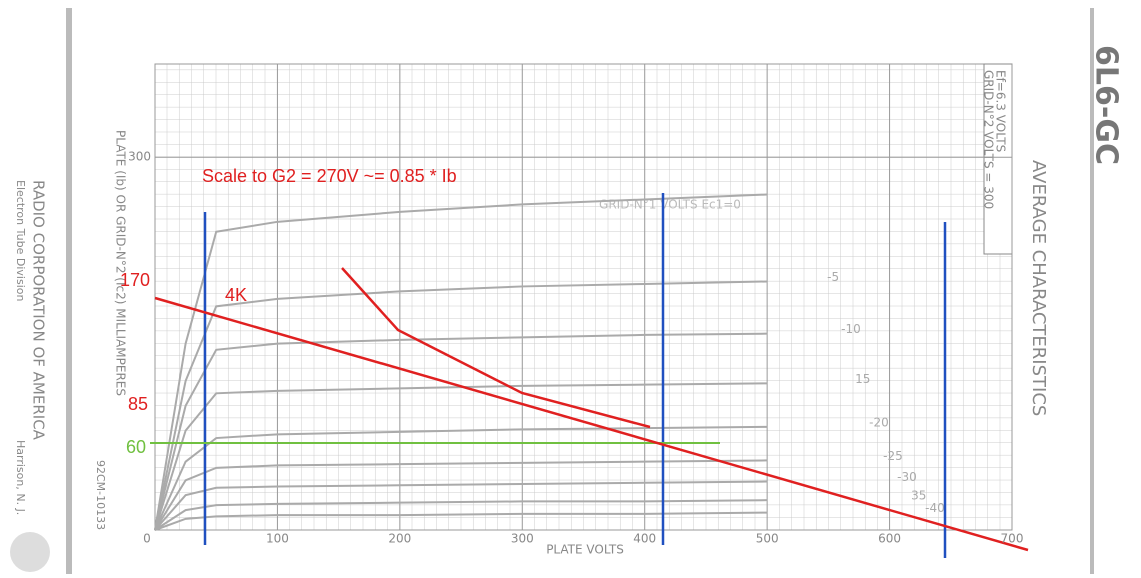 The height and width of the screenshot is (578, 1141). I want to click on condition: Ef=6.3 VOLTS, so click(1001, 111).